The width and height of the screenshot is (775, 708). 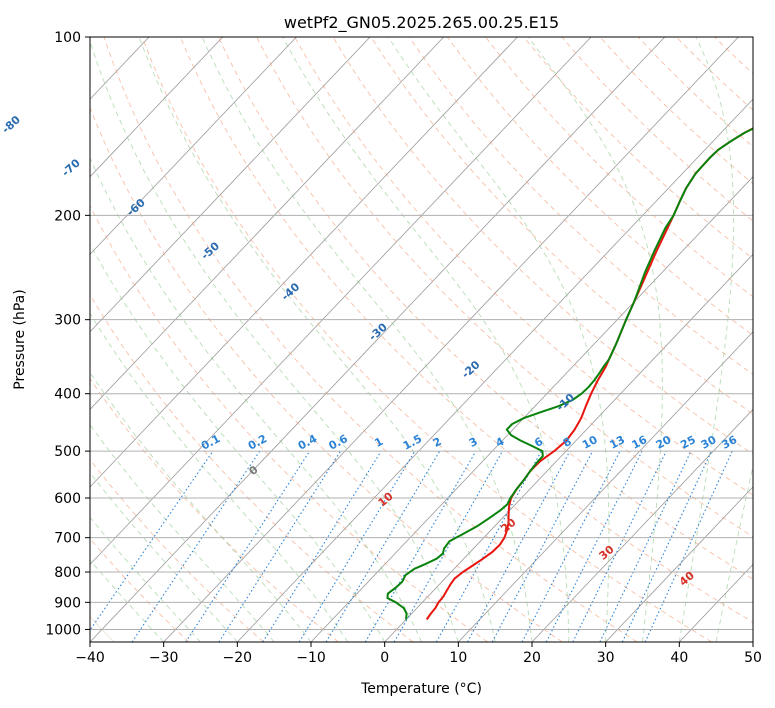 I want to click on y-tick-label: 800, so click(x=67, y=573).